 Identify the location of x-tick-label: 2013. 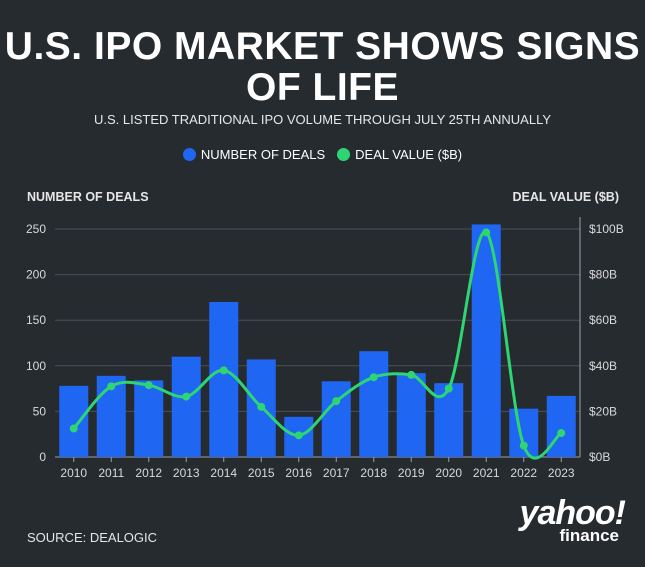
(186, 473).